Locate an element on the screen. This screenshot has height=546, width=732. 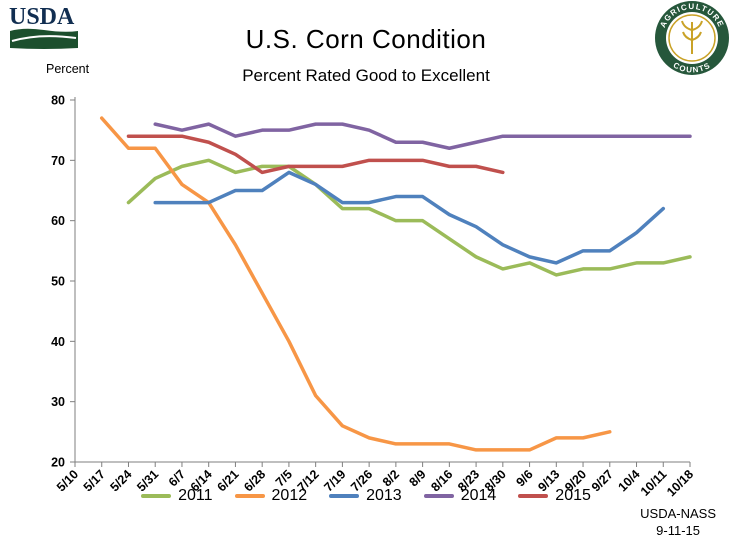
agriculture-counts-logo: AGRICULTURE COUNTS is located at coordinates (692, 38).